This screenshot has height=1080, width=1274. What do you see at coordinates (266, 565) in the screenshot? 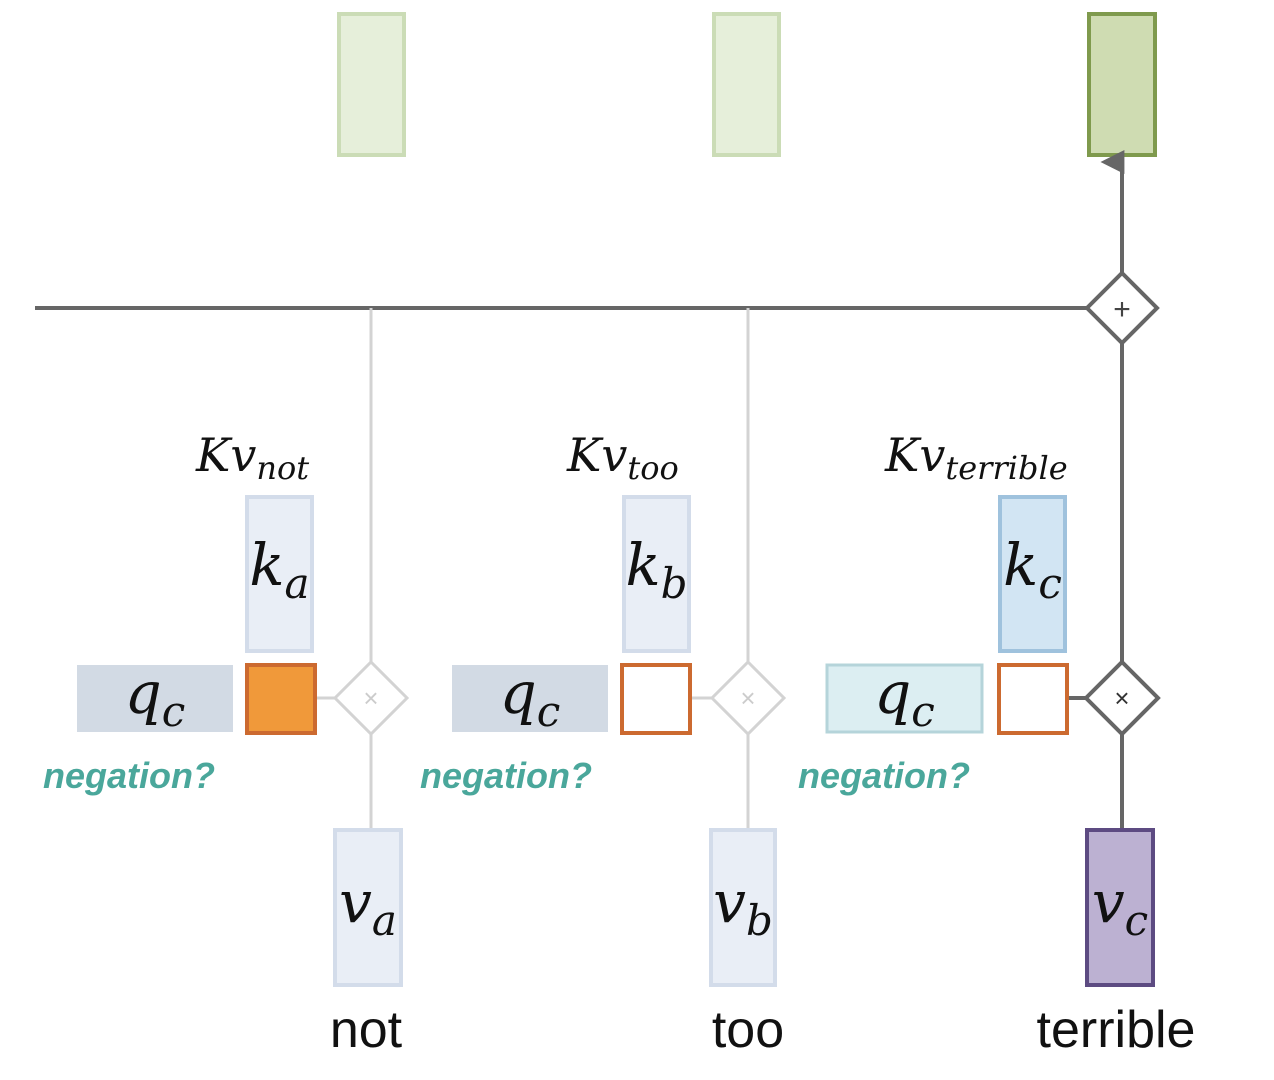
I see `key-label-not-base: k` at bounding box center [266, 565].